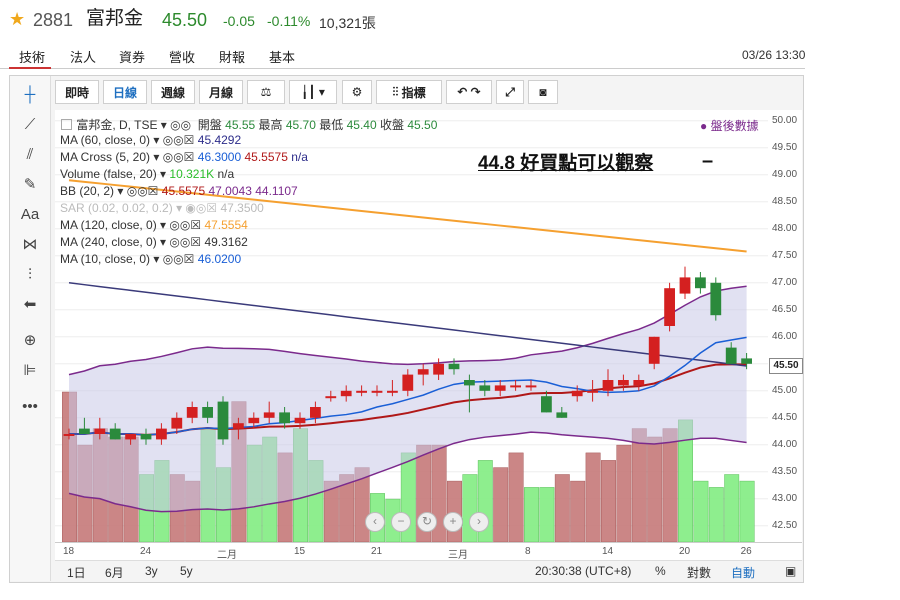 The image size is (900, 600). I want to click on trendline-icon: ⟋, so click(30, 124).